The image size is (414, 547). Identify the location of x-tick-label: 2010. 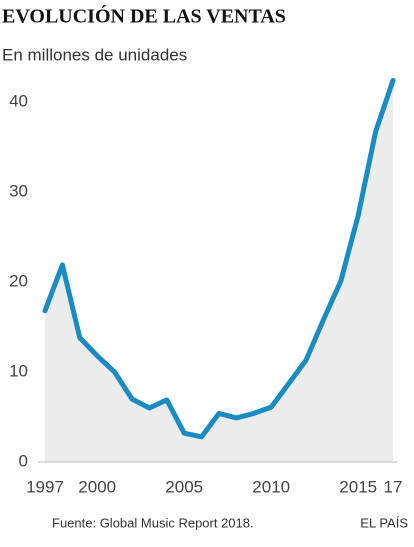
(271, 486).